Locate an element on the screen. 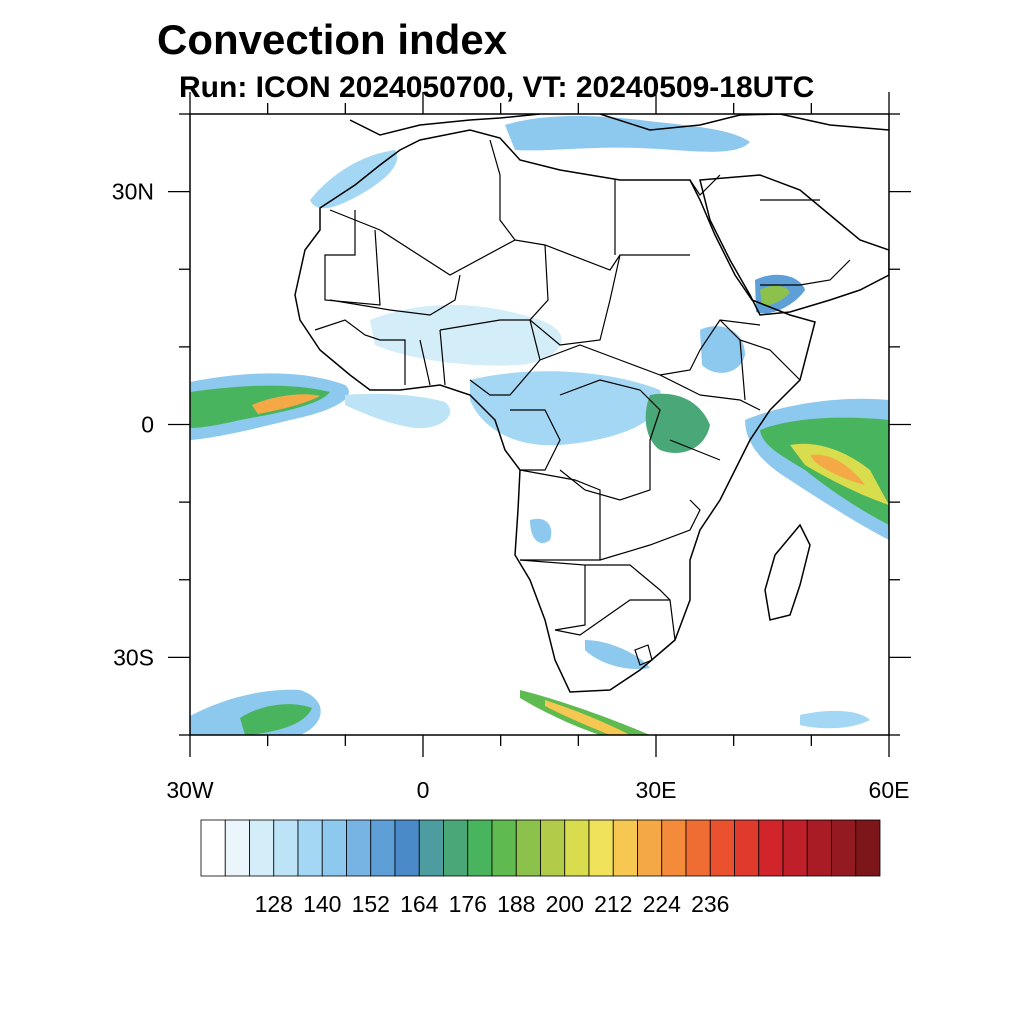  border-sudan is located at coordinates (575, 295).